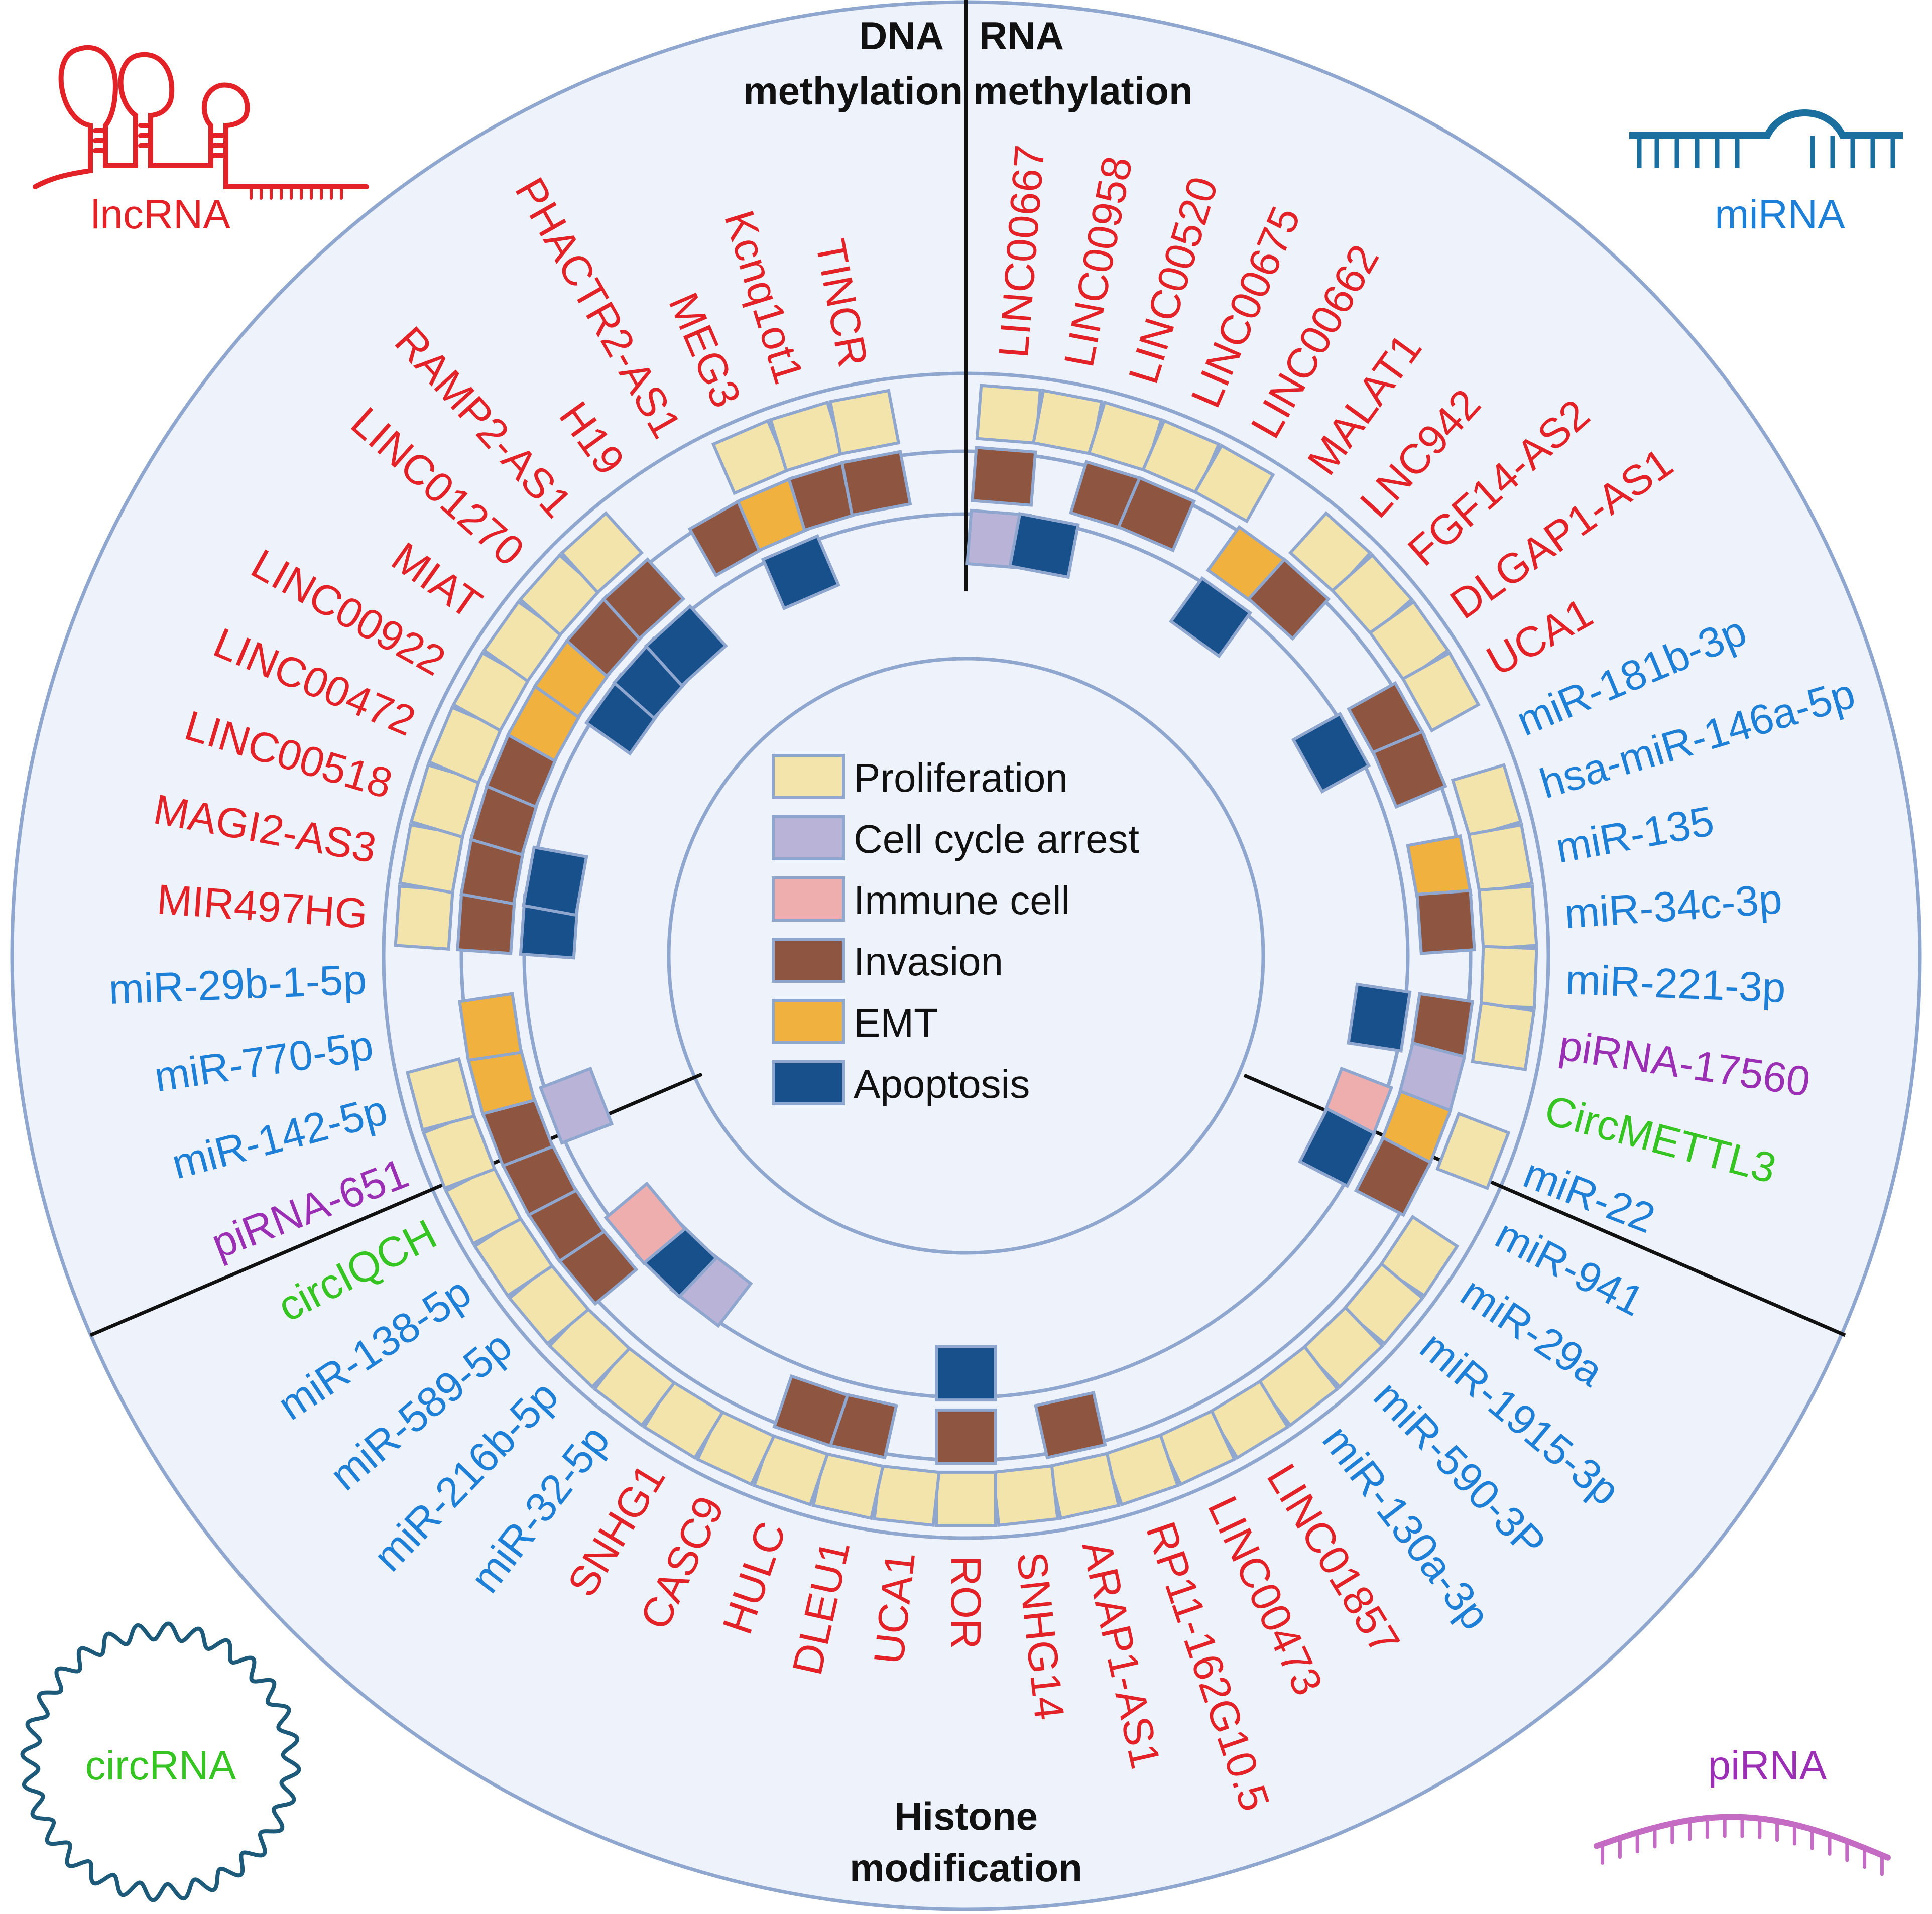 The height and width of the screenshot is (1914, 1932). I want to click on pirna-icon-label: piRNA, so click(1767, 1766).